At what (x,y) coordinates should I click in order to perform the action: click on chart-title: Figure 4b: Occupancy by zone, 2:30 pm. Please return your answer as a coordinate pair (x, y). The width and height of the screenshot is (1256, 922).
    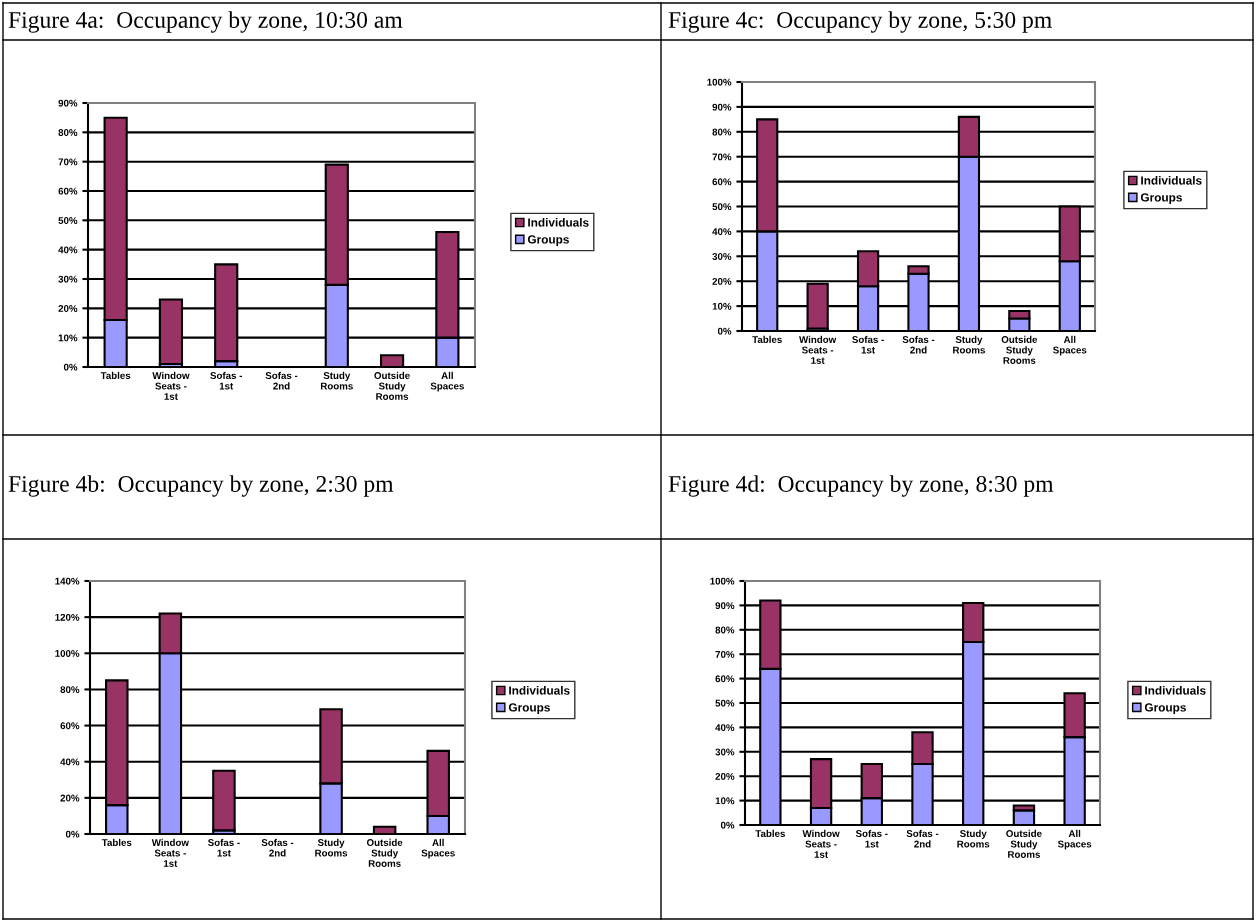
    Looking at the image, I should click on (201, 486).